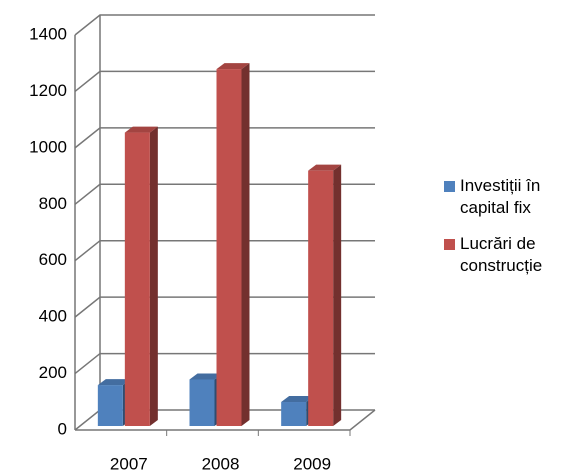 The width and height of the screenshot is (576, 473). Describe the element at coordinates (62, 428) in the screenshot. I see `y-tick-label: 0` at that location.